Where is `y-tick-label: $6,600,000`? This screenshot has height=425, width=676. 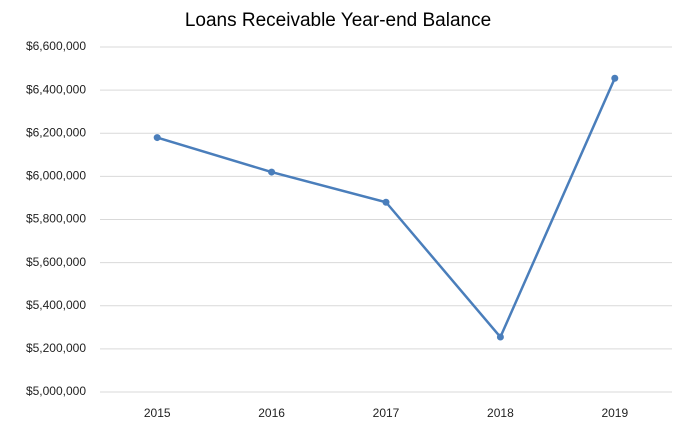
y-tick-label: $6,600,000 is located at coordinates (56, 46).